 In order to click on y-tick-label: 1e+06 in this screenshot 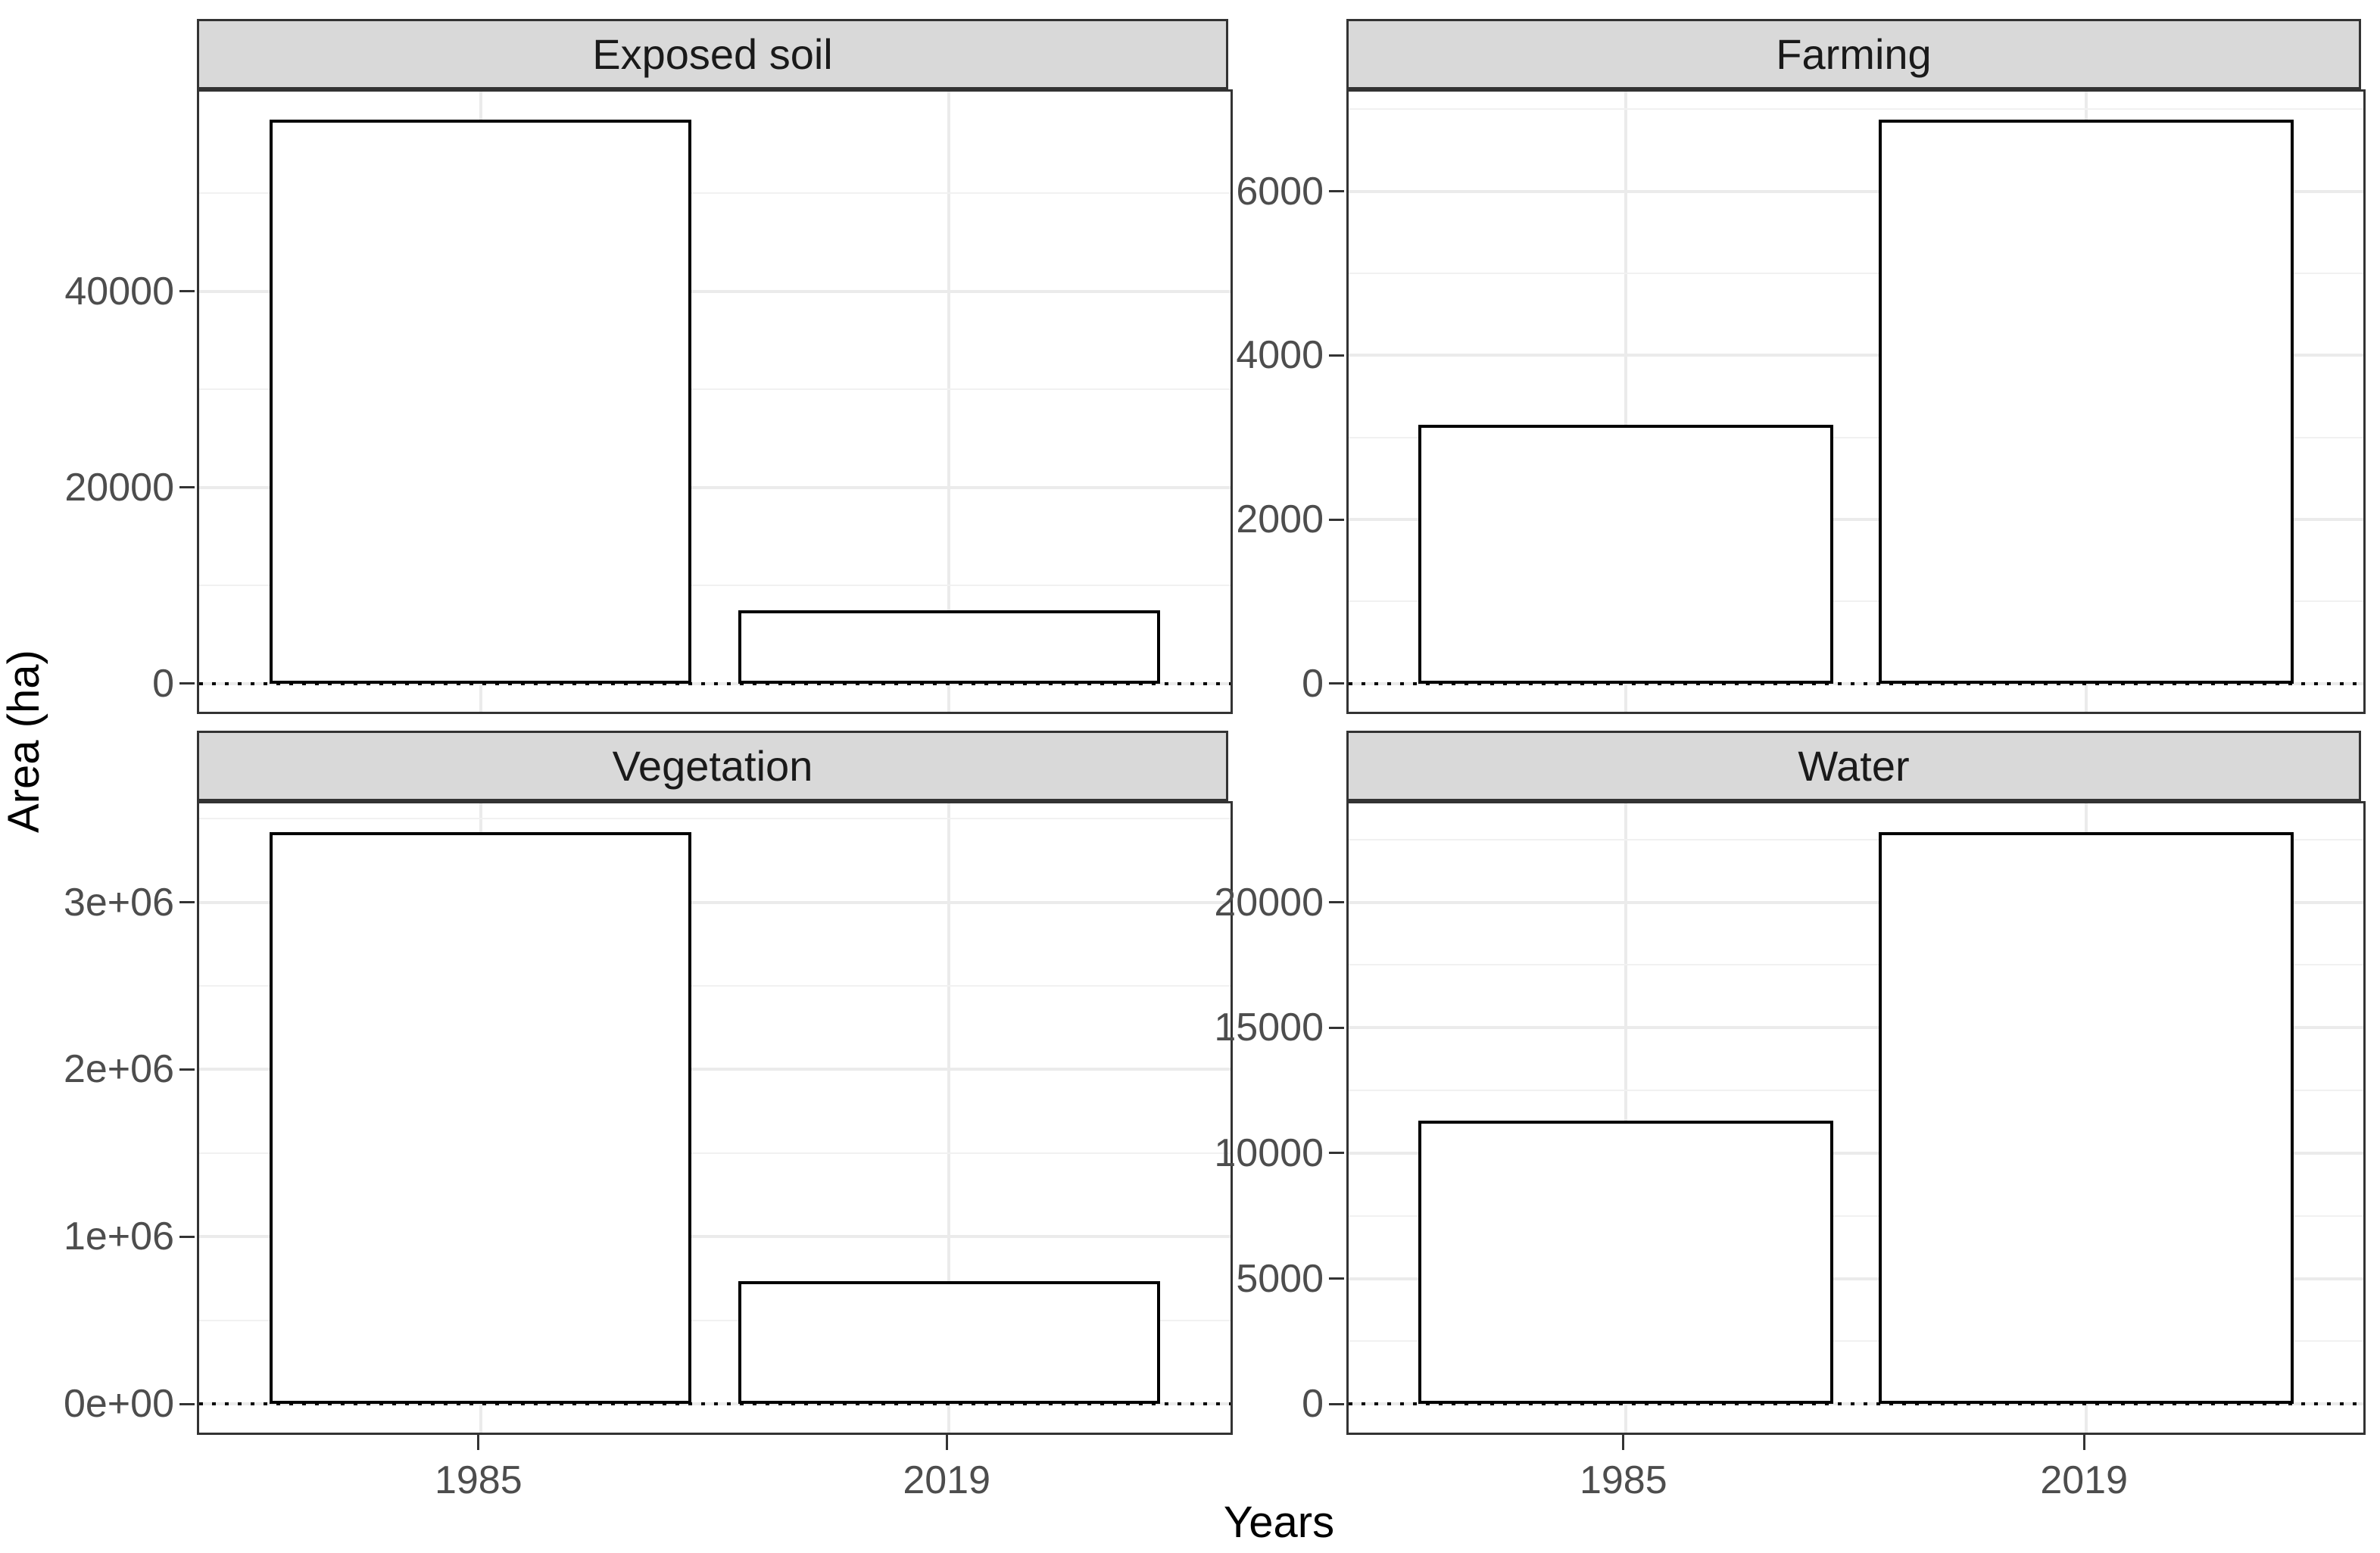, I will do `click(118, 1237)`.